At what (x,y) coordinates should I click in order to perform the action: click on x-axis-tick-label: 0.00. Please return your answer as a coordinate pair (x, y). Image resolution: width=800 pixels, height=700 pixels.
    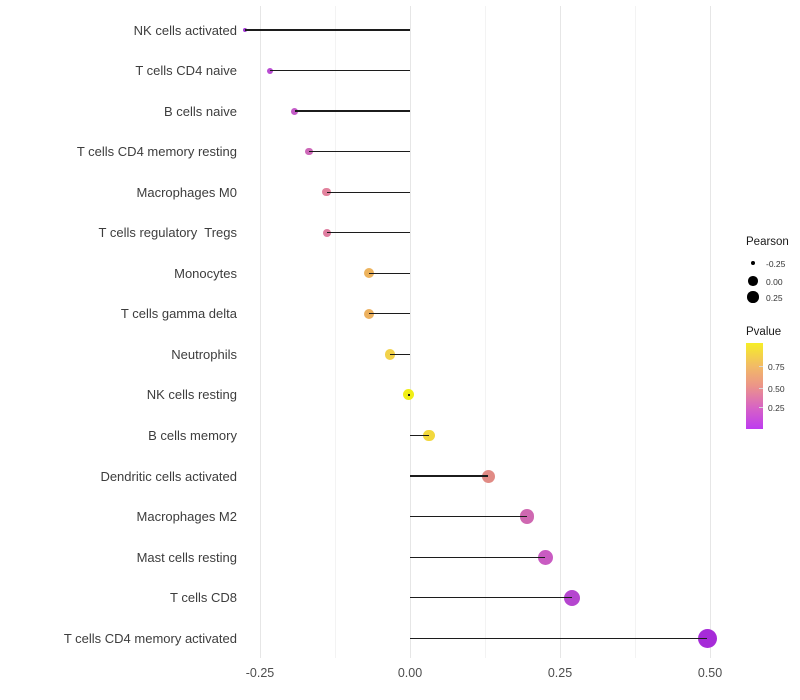
    Looking at the image, I should click on (410, 673).